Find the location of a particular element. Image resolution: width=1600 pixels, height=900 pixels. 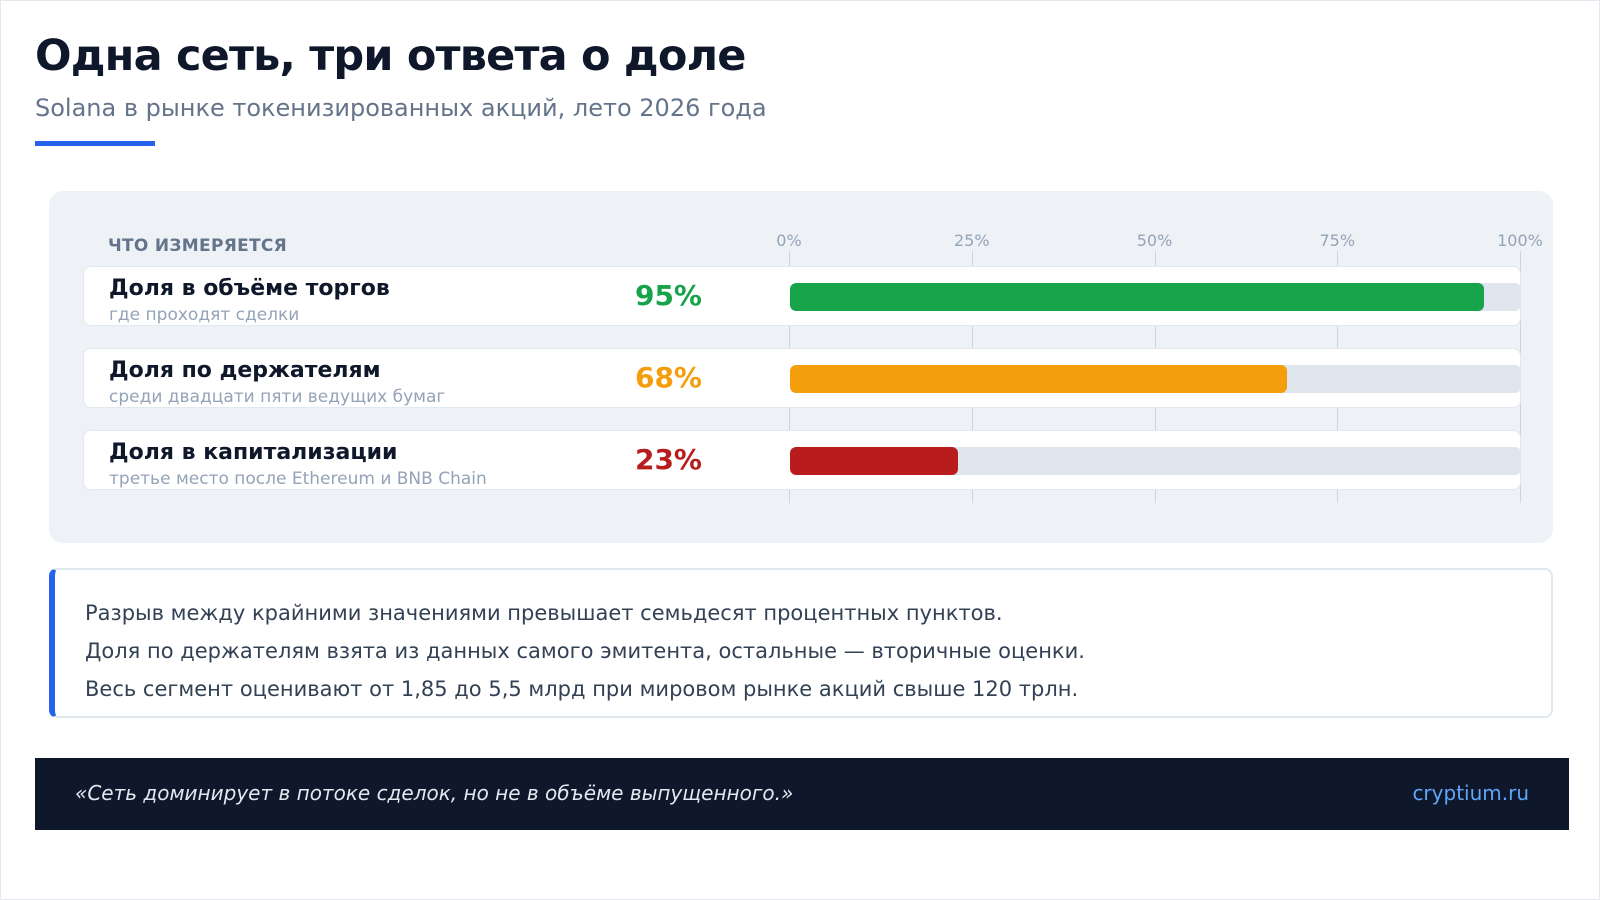

bar-value-label: 23% is located at coordinates (668, 459).